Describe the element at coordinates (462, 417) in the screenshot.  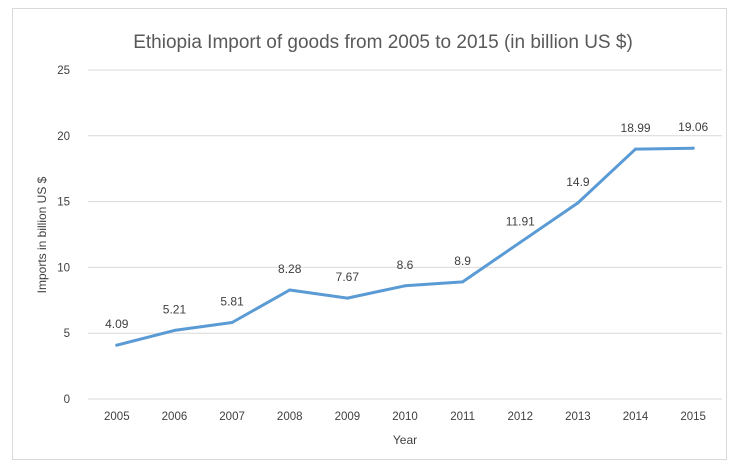
I see `x-tick-label: 2011` at that location.